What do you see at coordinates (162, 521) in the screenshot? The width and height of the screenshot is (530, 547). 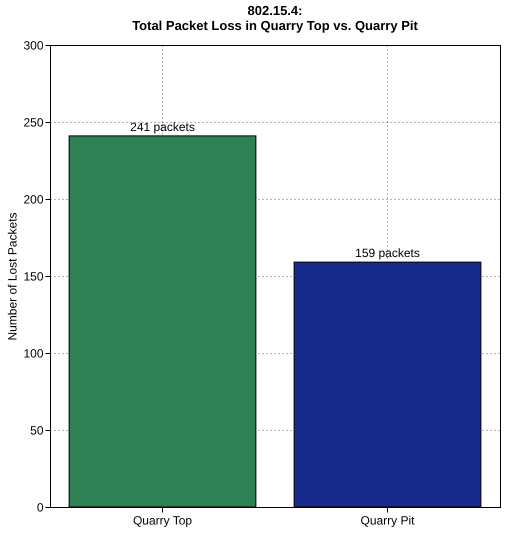 I see `x-tick-label: Quarry Top` at bounding box center [162, 521].